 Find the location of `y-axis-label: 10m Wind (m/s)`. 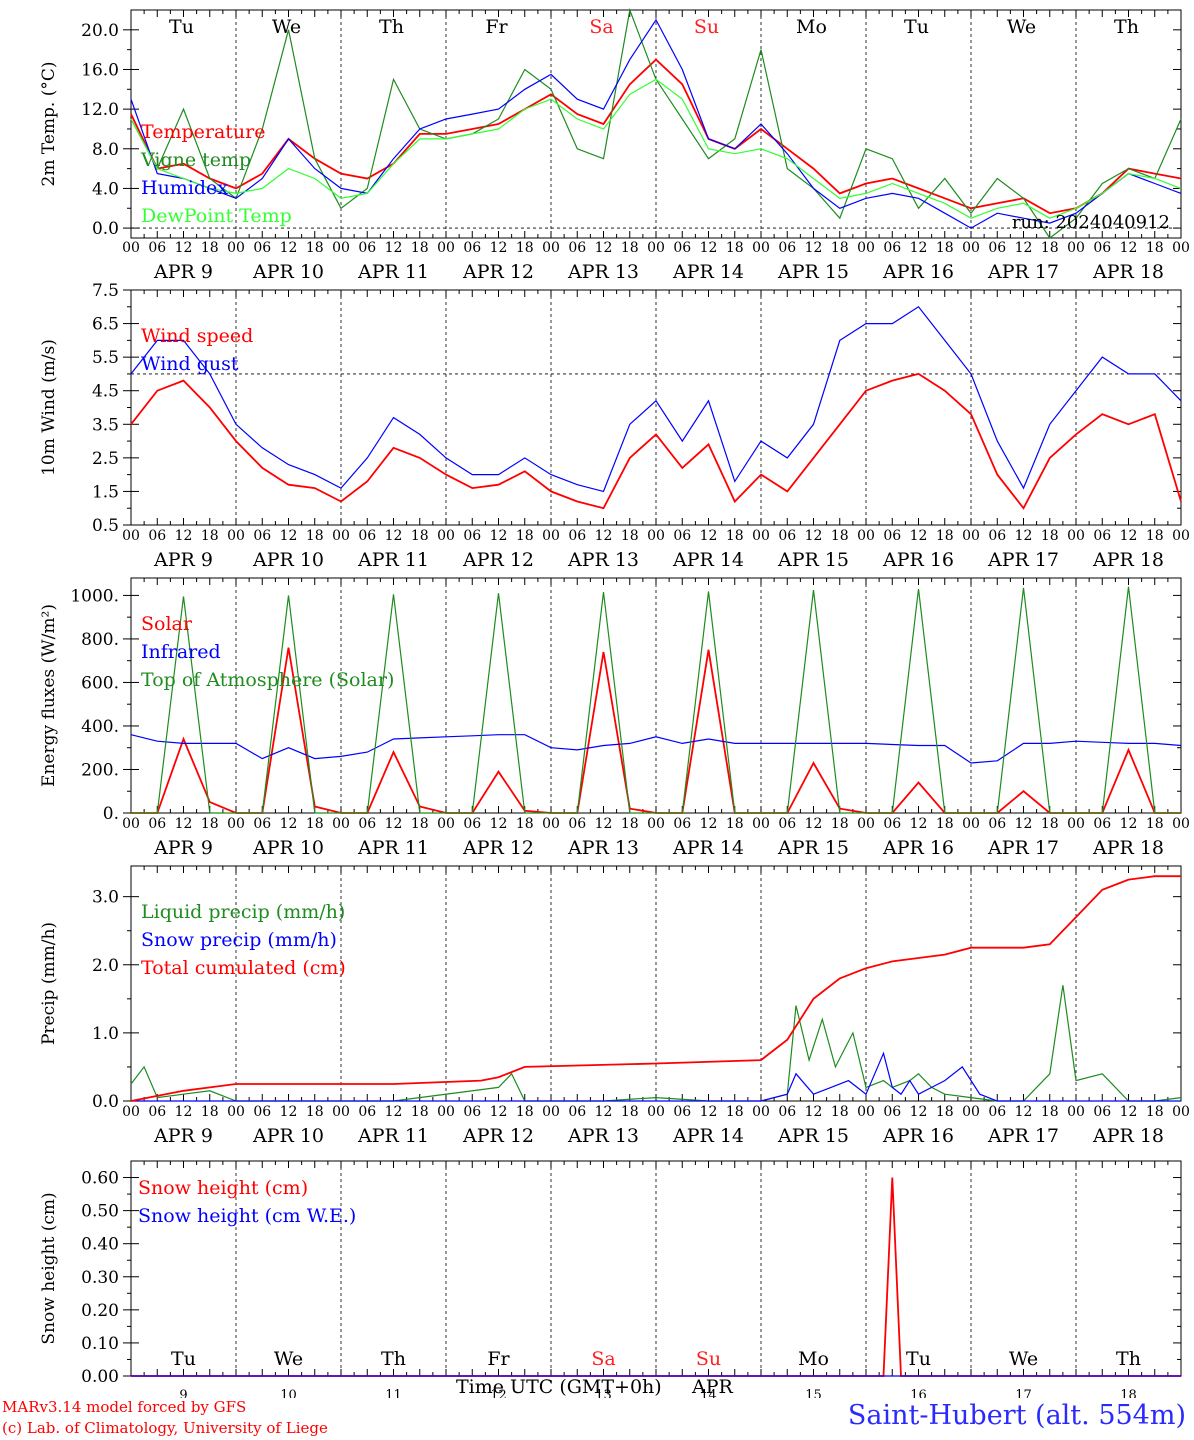

y-axis-label: 10m Wind (m/s) is located at coordinates (49, 407).